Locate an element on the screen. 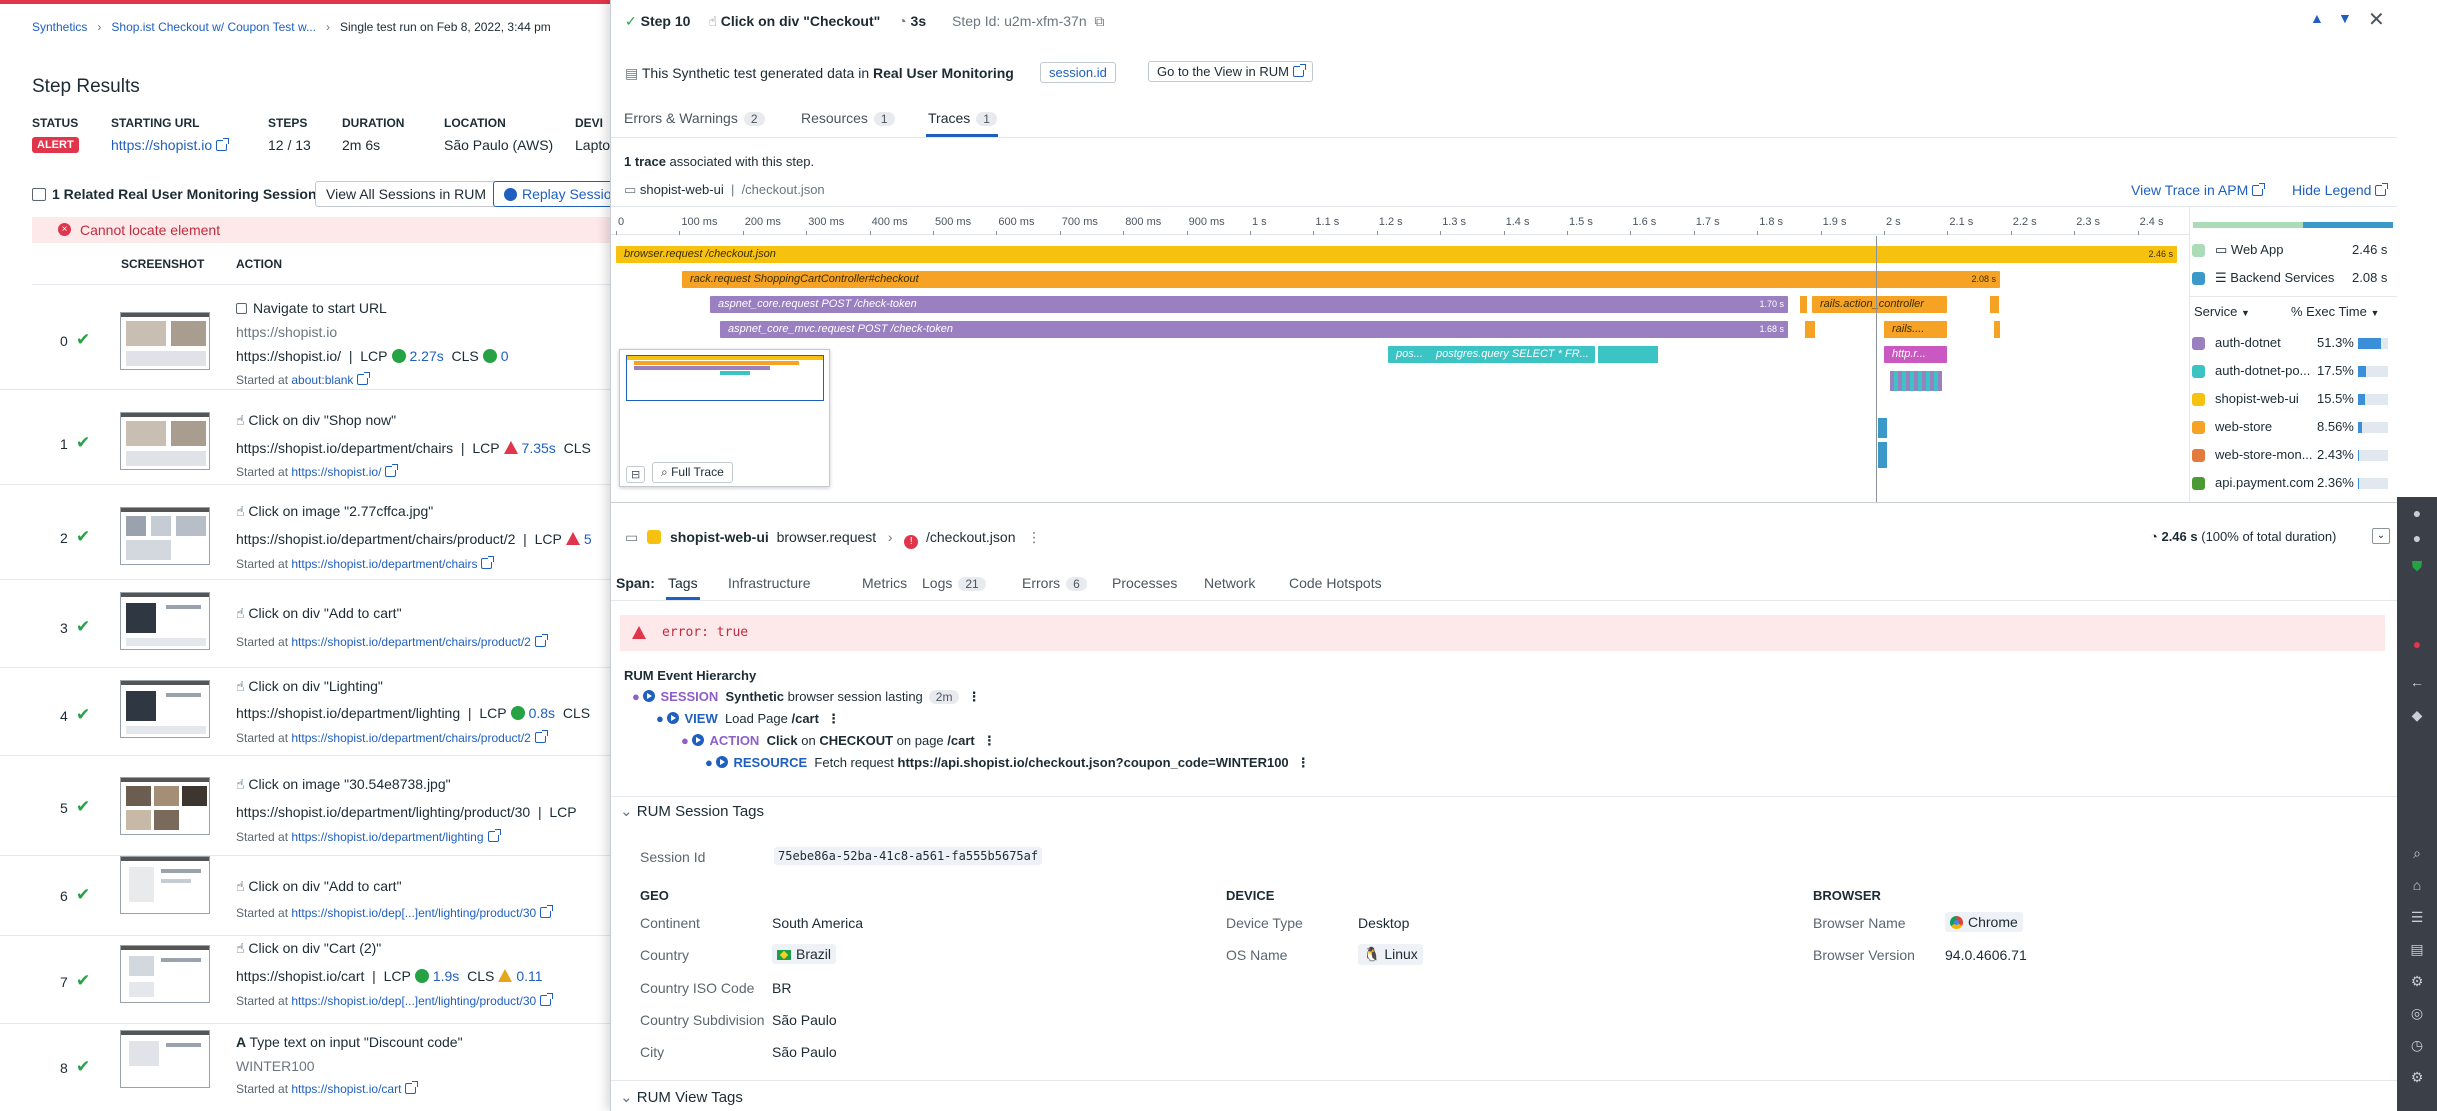 This screenshot has width=2437, height=1111. tab-errors-warnings: Errors & Warnings 2 is located at coordinates (694, 118).